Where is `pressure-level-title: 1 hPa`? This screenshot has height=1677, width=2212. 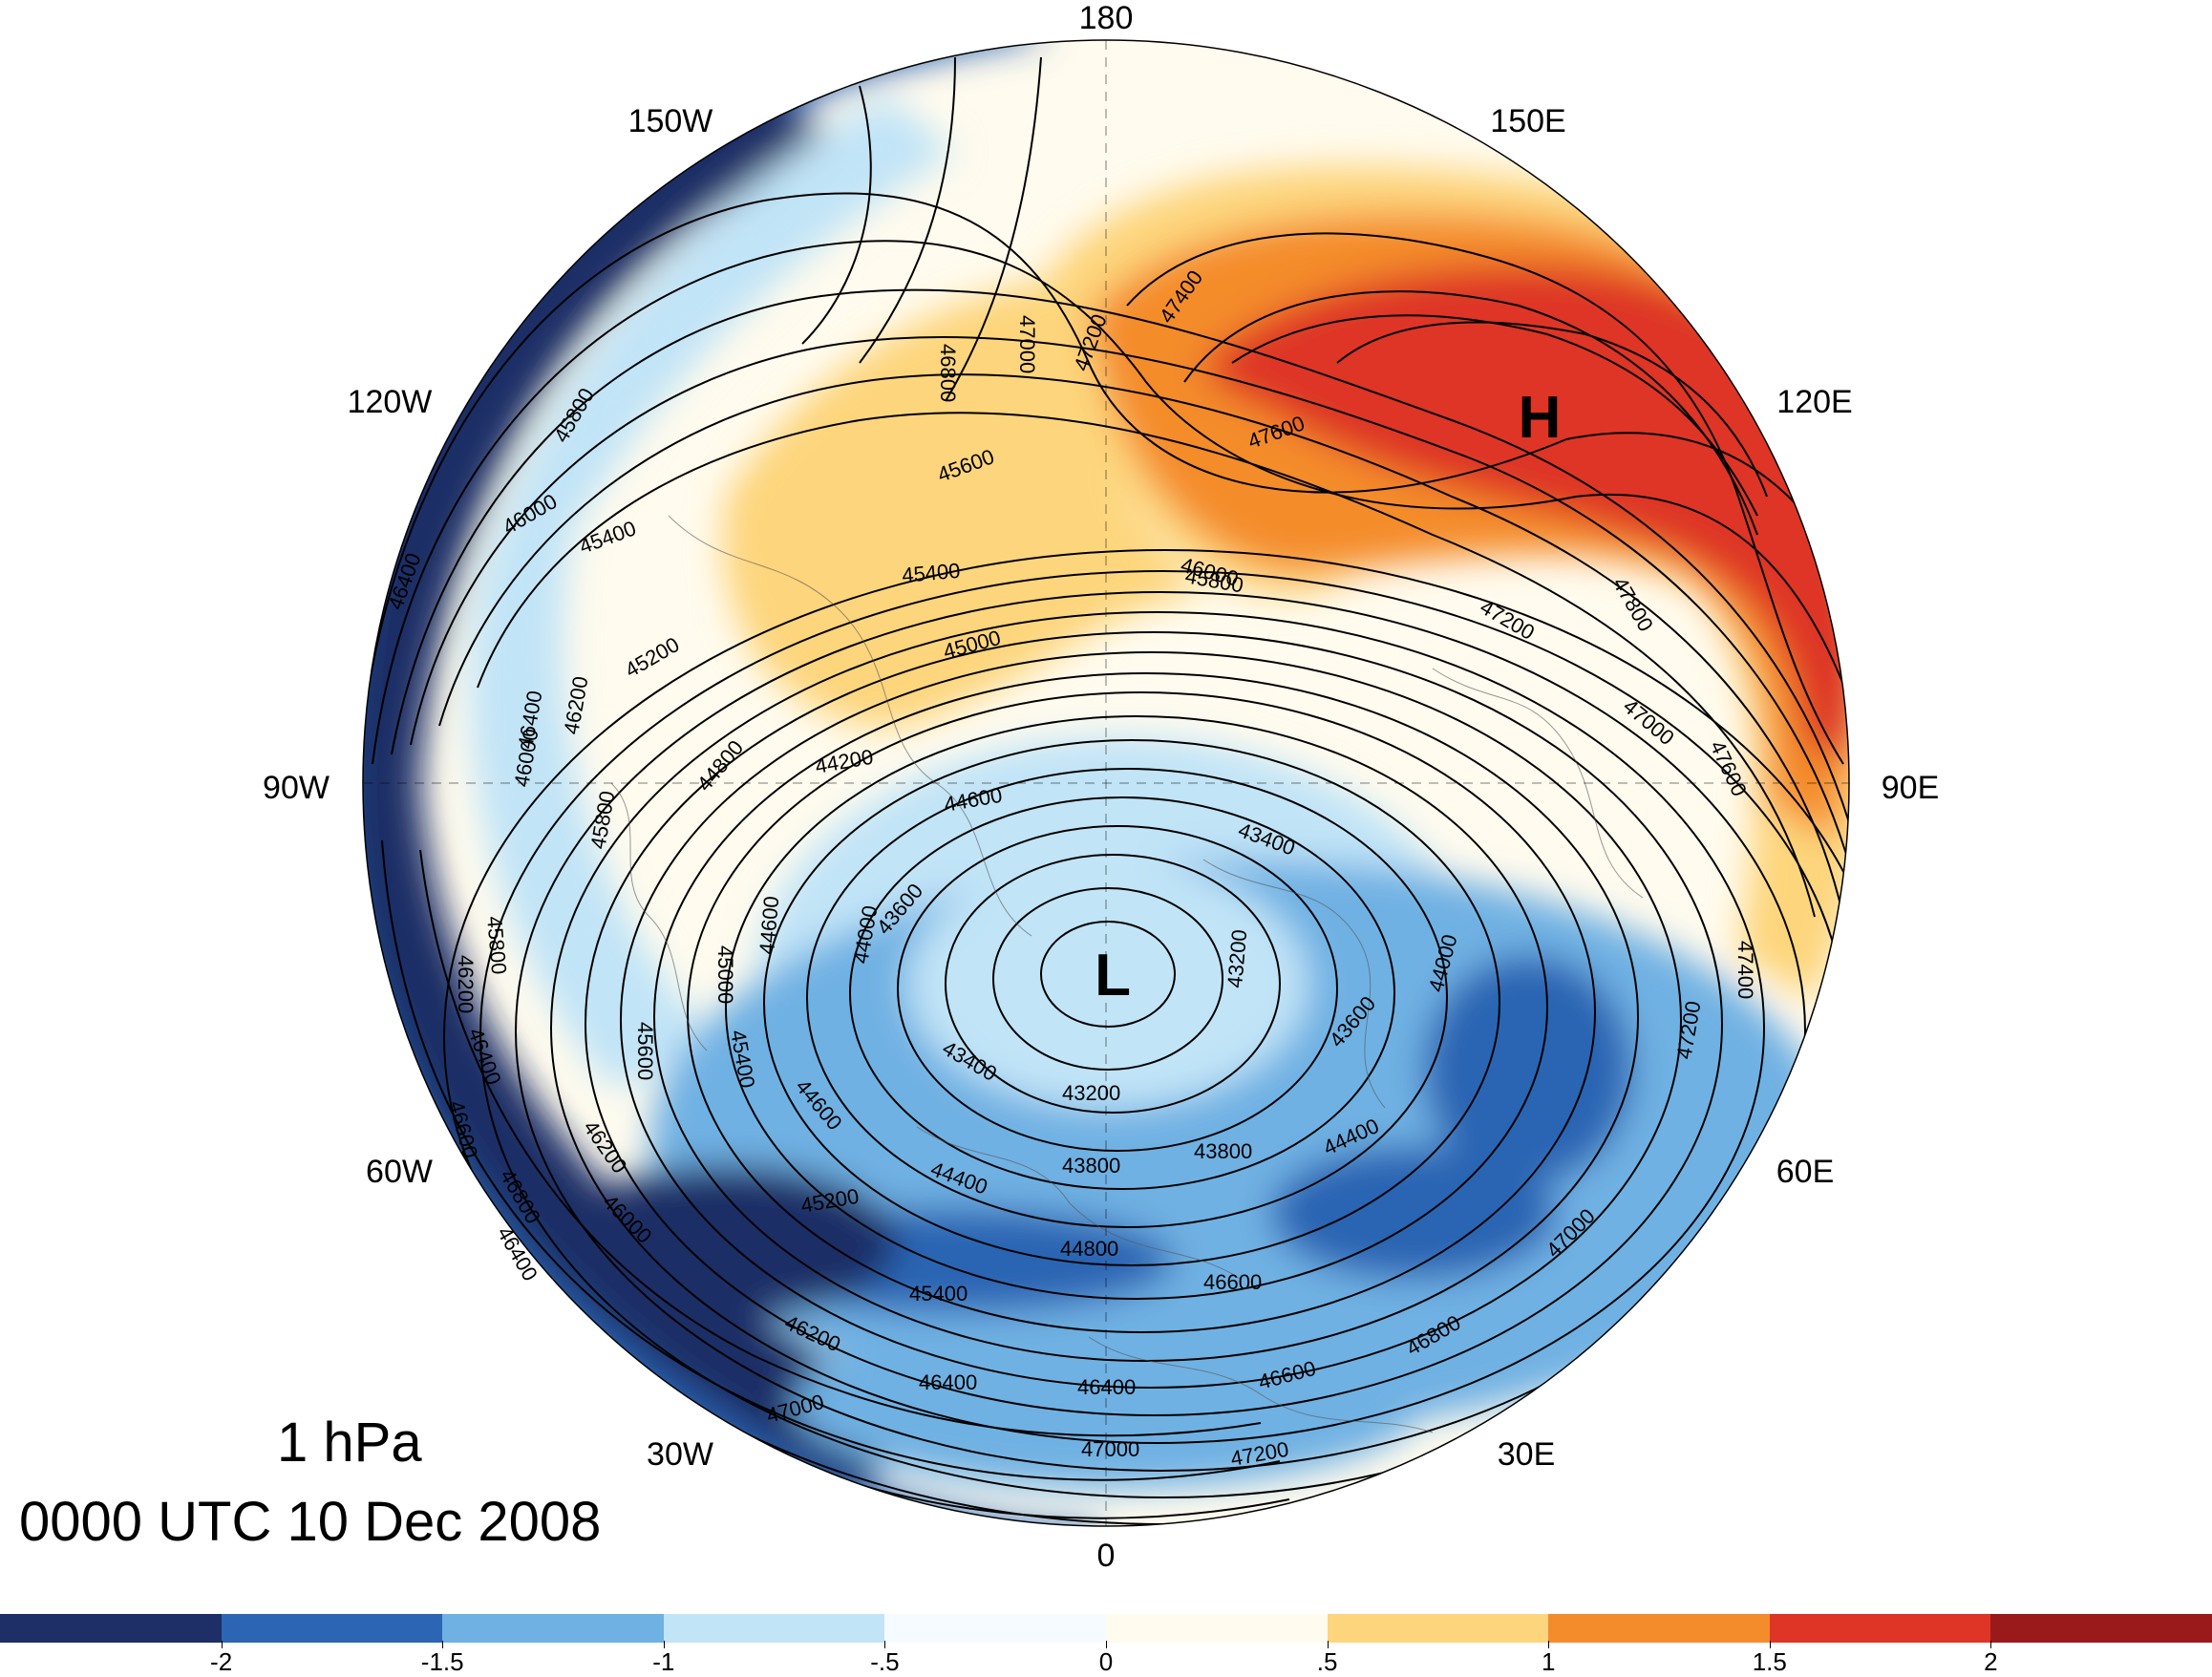
pressure-level-title: 1 hPa is located at coordinates (349, 1443).